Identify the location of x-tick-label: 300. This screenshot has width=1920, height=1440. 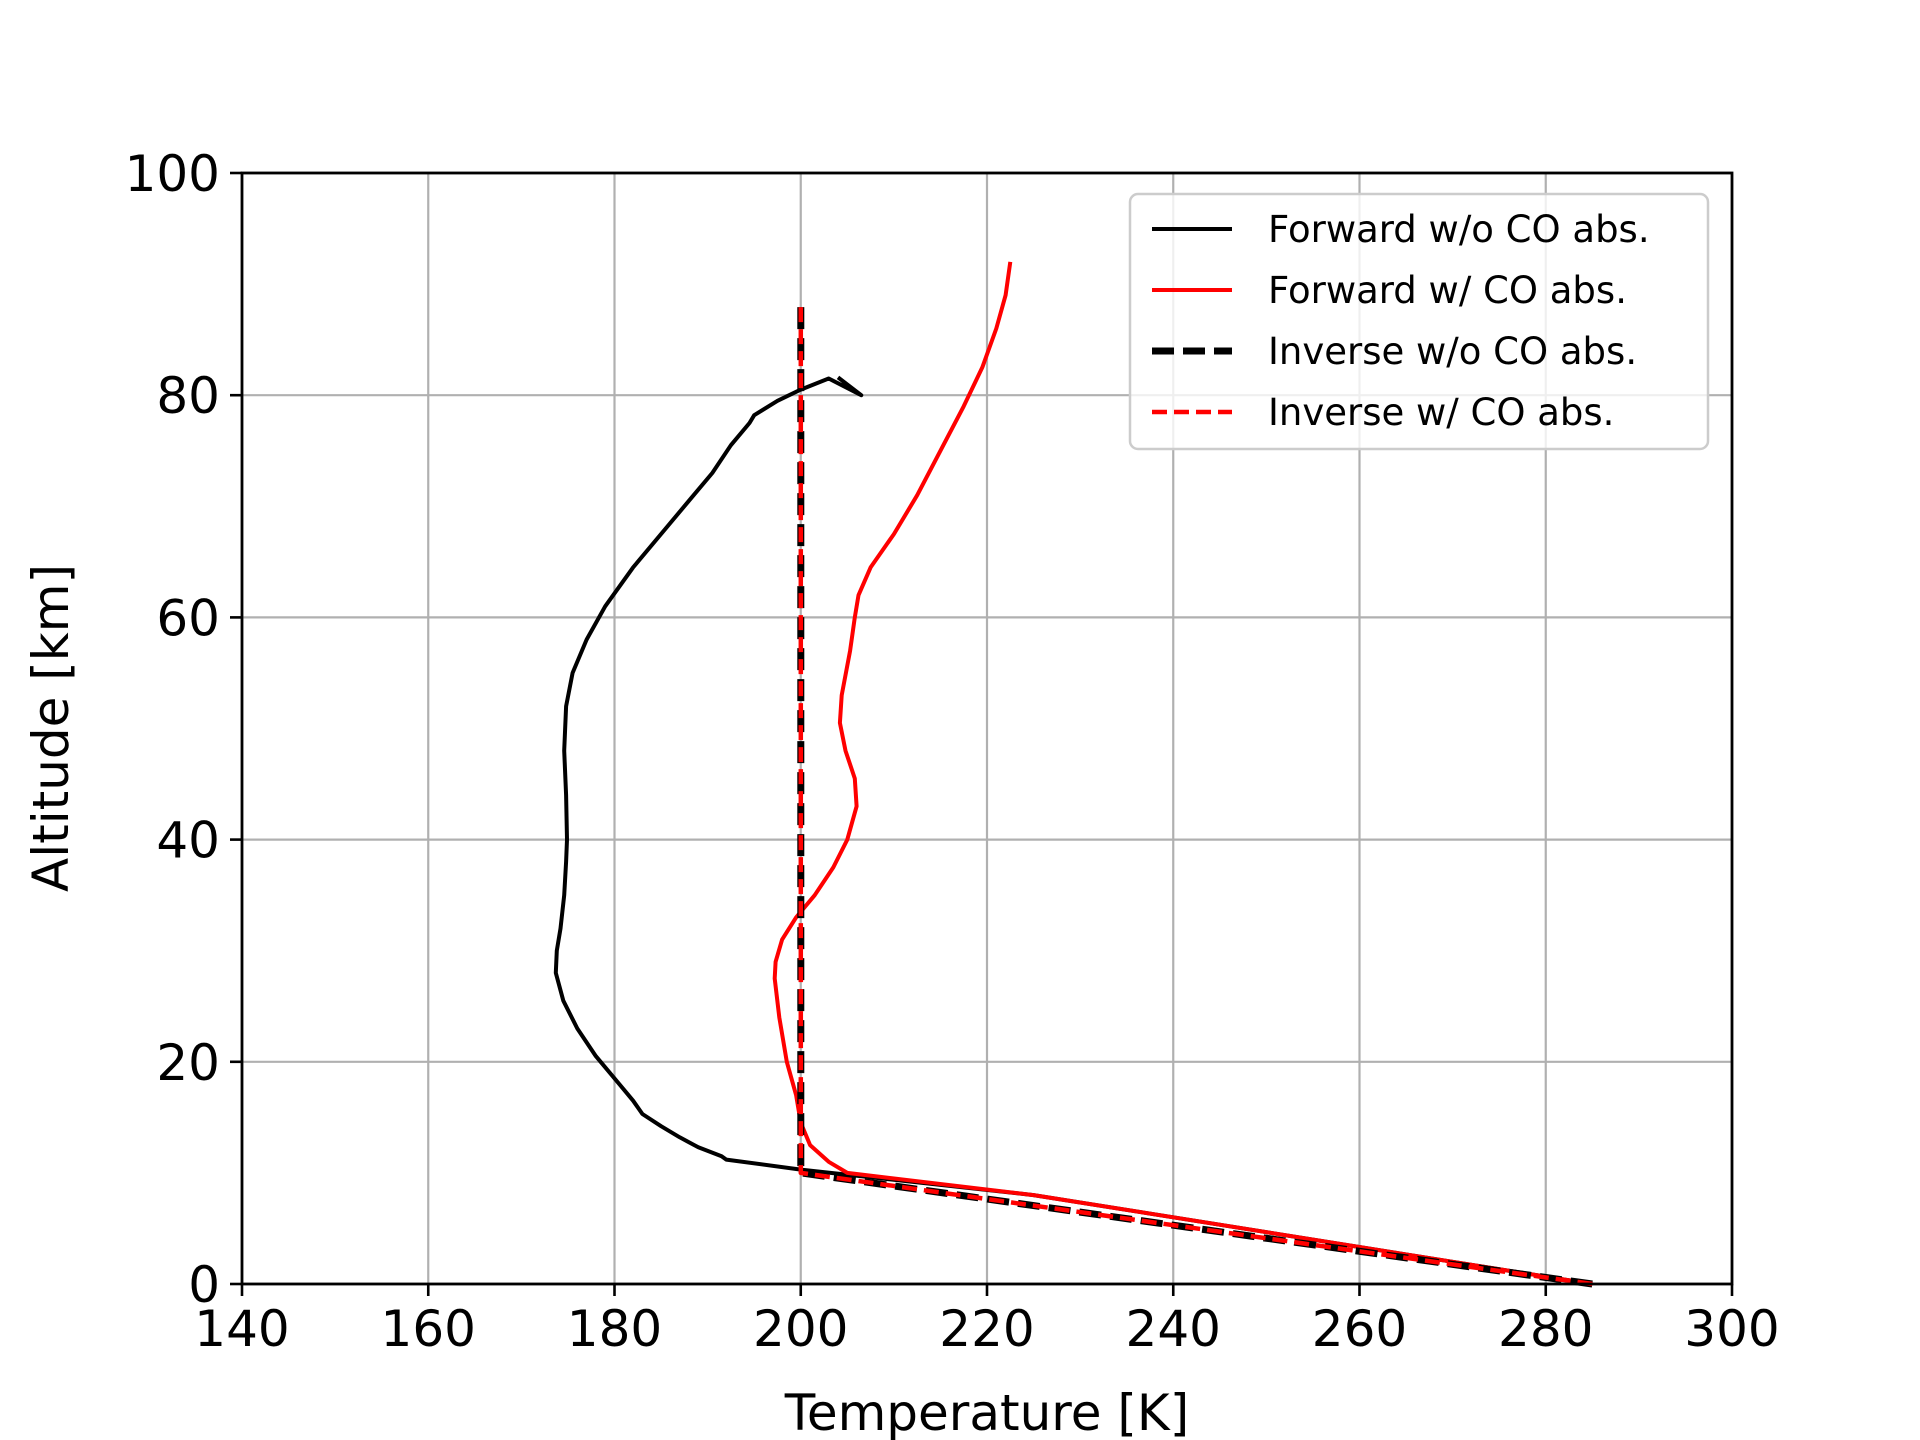
(1731, 1329).